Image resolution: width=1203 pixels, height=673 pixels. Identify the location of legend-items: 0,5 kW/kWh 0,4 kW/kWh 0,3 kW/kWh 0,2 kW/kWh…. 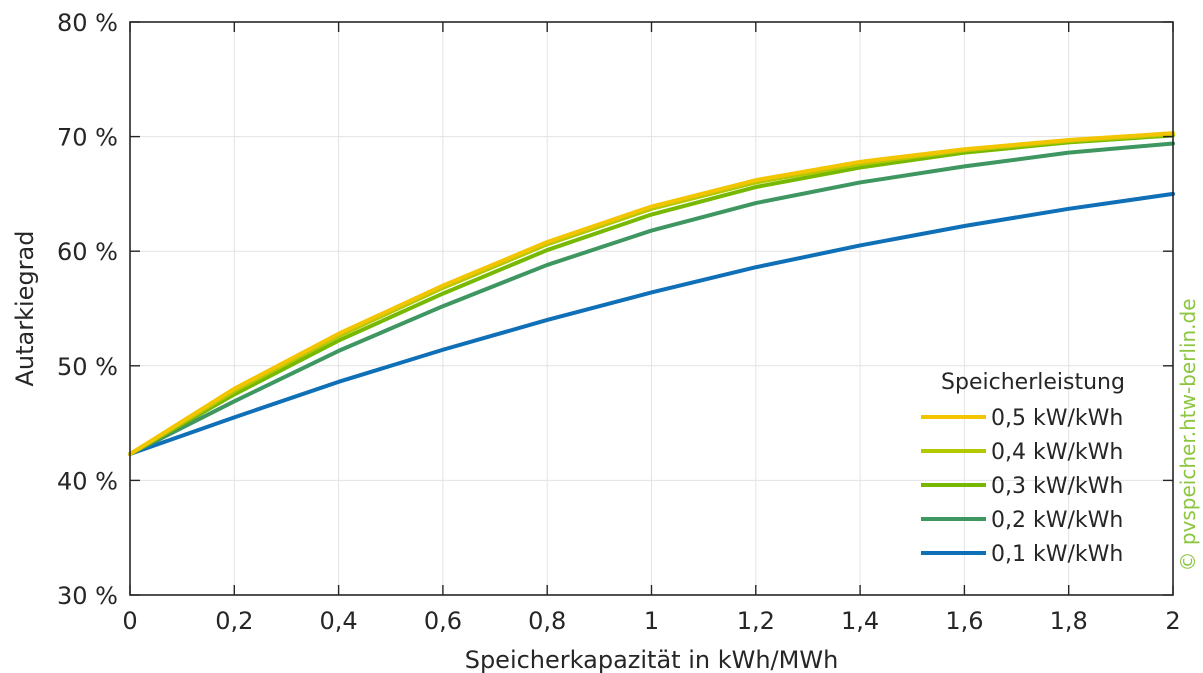
(1022, 486).